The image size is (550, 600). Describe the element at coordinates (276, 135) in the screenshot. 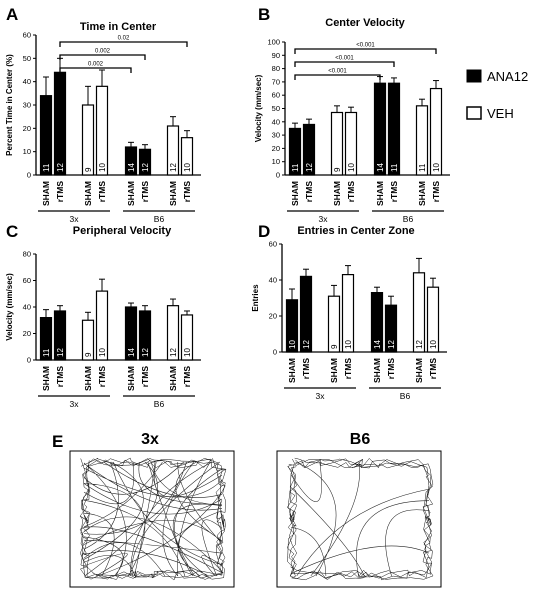

I see `y-tick-label: 30` at that location.